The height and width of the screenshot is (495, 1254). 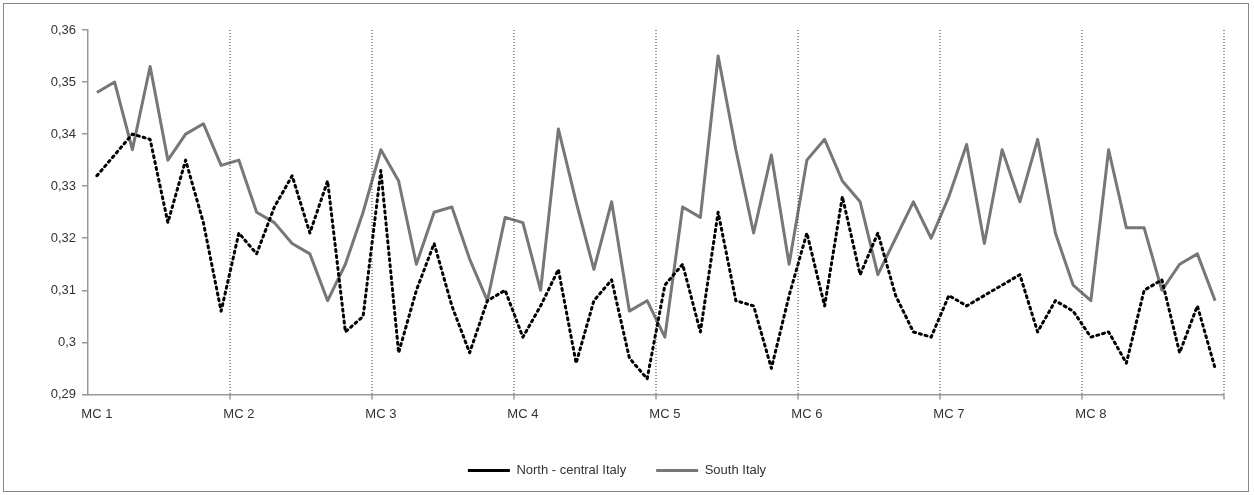 I want to click on x-tick-label: MC 5, so click(x=665, y=413).